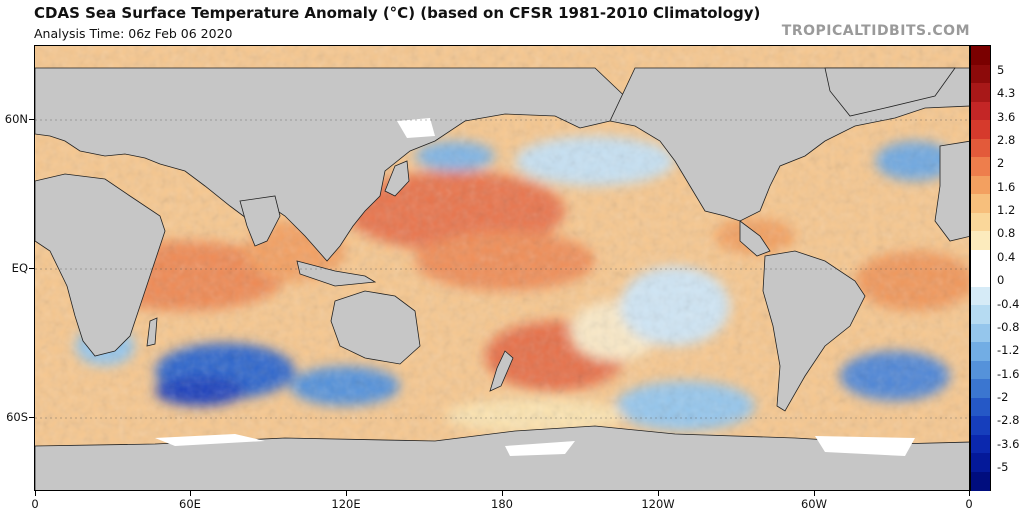 The width and height of the screenshot is (1024, 512). What do you see at coordinates (502, 504) in the screenshot?
I see `lon-label-180: 180` at bounding box center [502, 504].